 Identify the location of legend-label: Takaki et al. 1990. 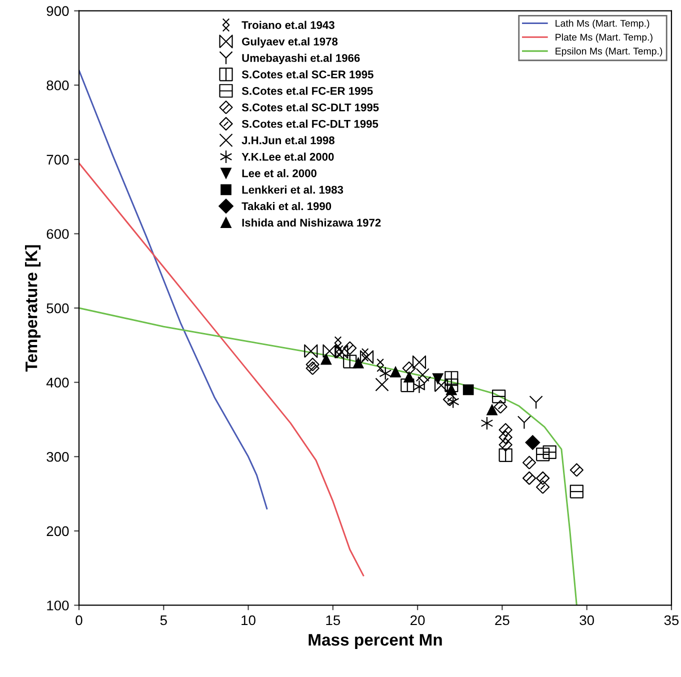
(287, 206).